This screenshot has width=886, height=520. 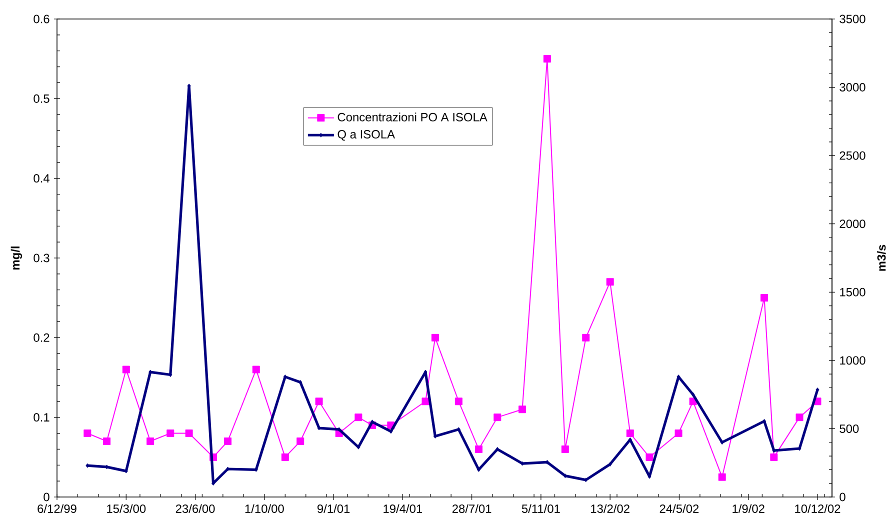 What do you see at coordinates (42, 178) in the screenshot?
I see `y-tick-label: 0.4` at bounding box center [42, 178].